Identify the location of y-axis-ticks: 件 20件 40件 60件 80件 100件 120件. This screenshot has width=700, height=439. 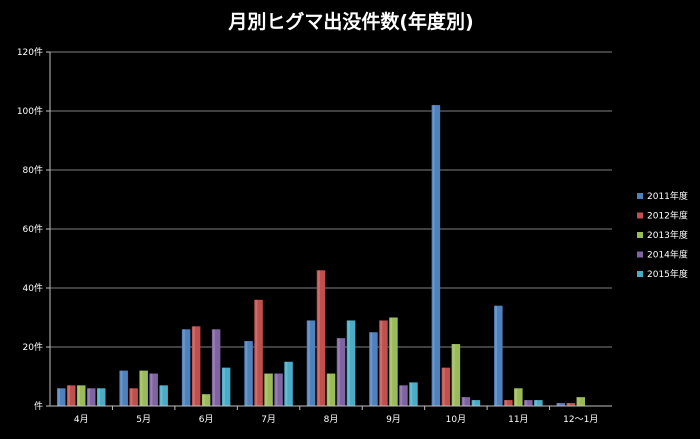
(33, 229).